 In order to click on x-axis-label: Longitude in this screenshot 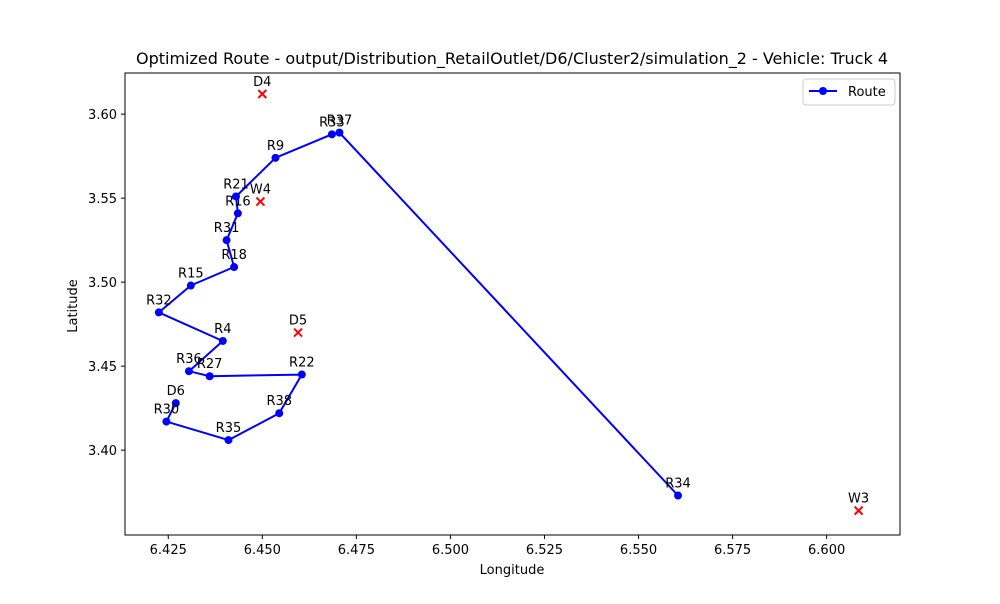, I will do `click(512, 570)`.